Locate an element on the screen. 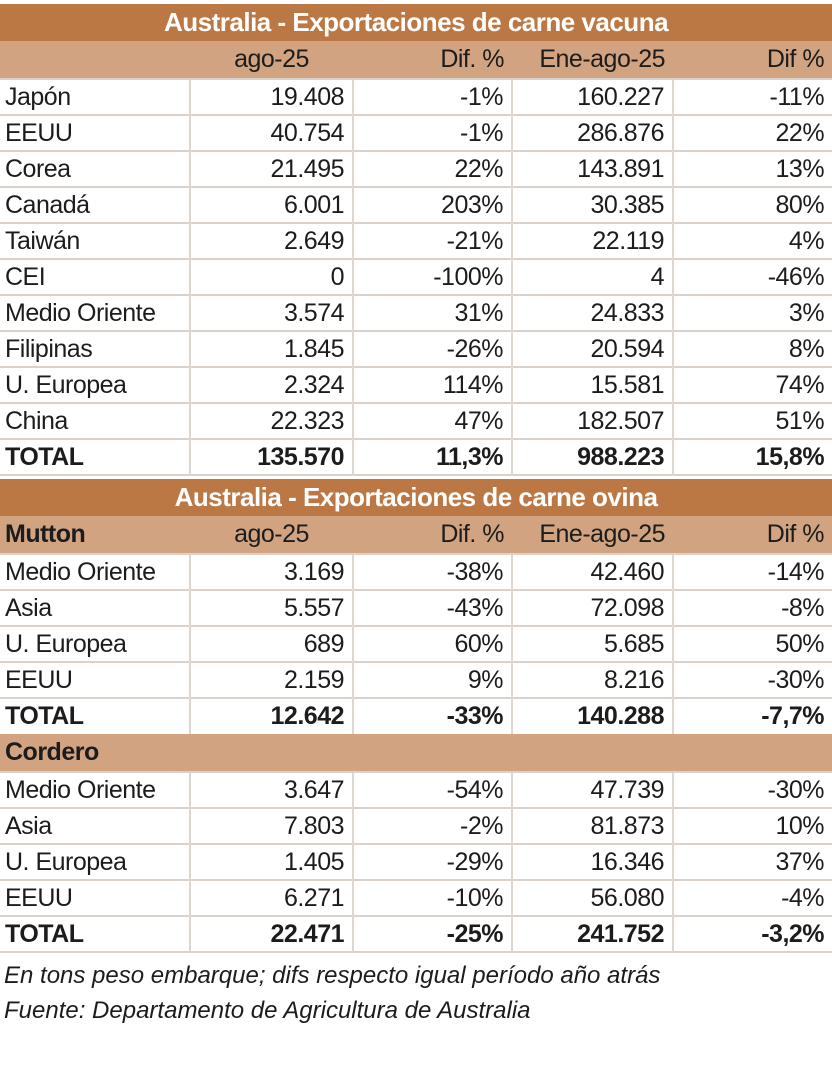 The width and height of the screenshot is (832, 1065). row-label: China is located at coordinates (95, 420).